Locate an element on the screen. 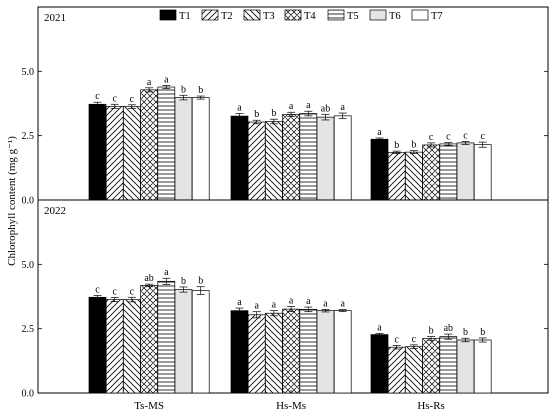  legend-label-t7: T7 is located at coordinates (437, 16).